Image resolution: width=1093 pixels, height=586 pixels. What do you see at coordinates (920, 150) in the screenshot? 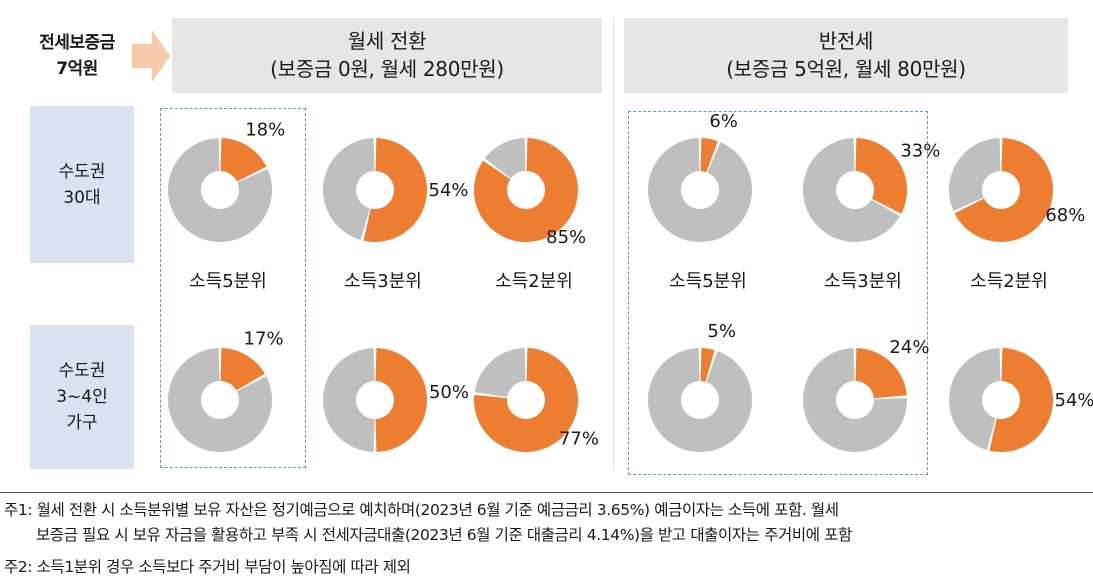
I see `donut-value-label: 33%` at bounding box center [920, 150].